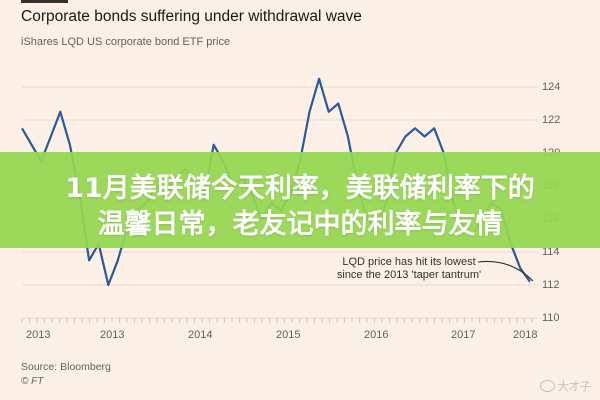 The image size is (600, 400). I want to click on y-tick-label: 114, so click(551, 252).